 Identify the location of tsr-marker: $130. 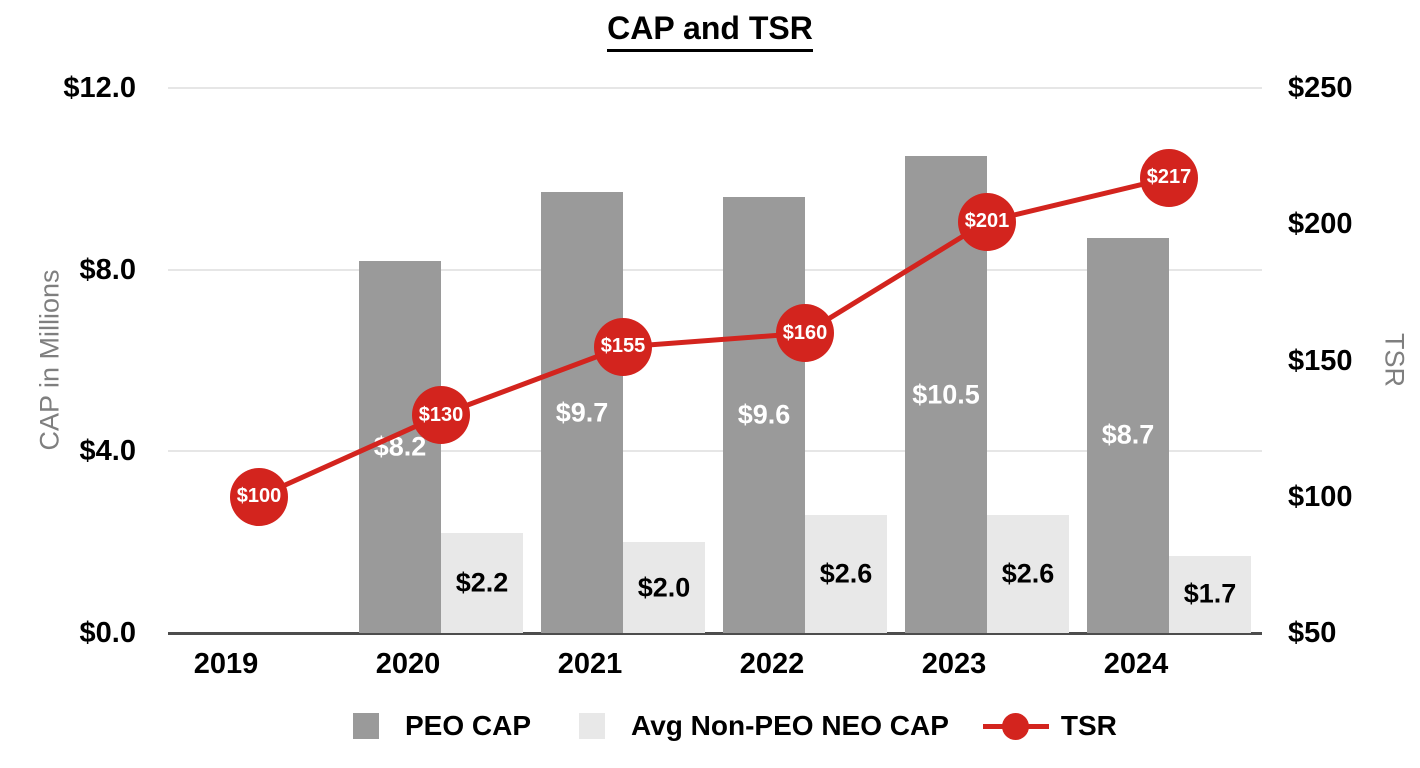
(441, 415).